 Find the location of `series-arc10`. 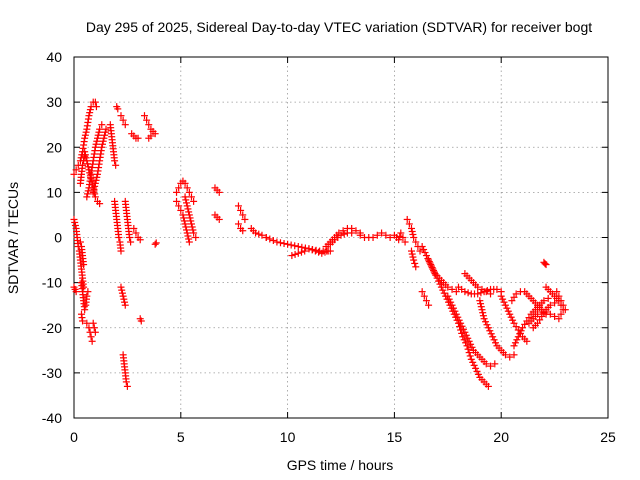

series-arc10 is located at coordinates (87, 298).